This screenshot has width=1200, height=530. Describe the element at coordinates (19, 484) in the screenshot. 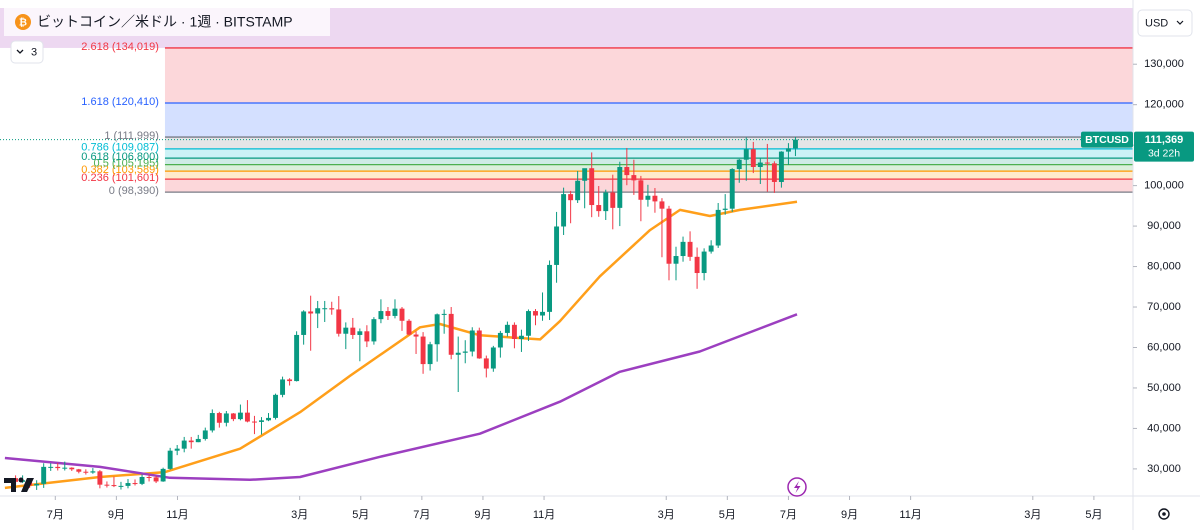

I see `tv-logo` at that location.